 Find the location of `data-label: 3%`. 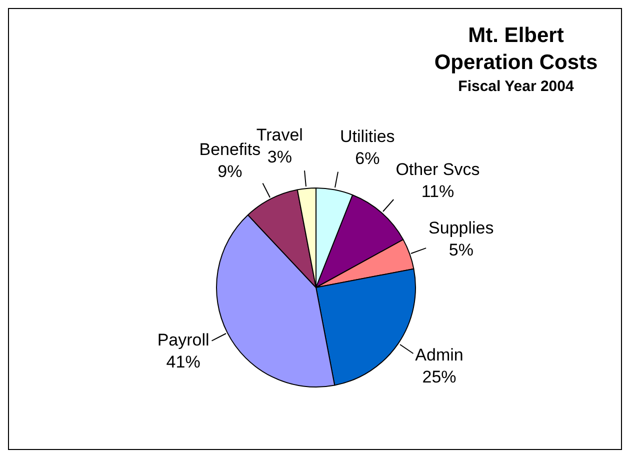

data-label: 3% is located at coordinates (279, 156).